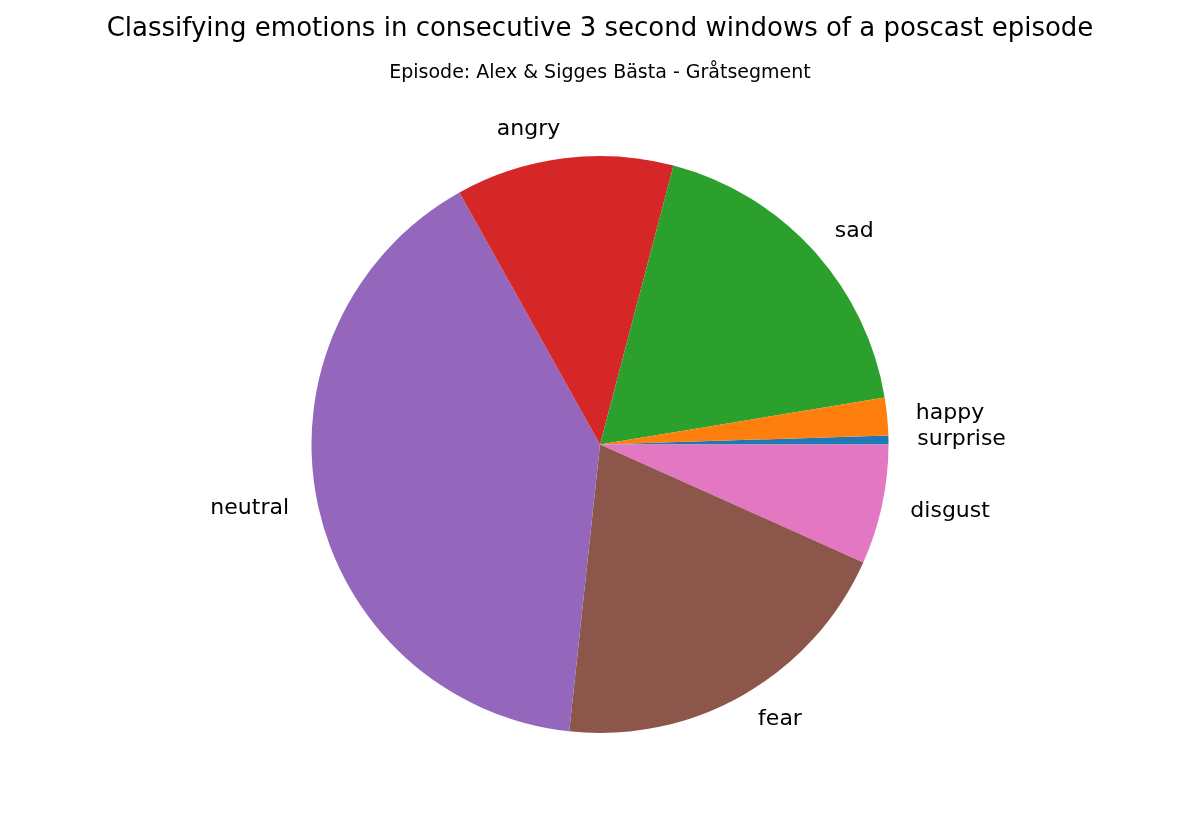 This screenshot has height=818, width=1200. I want to click on chart-subtitle: Episode: Alex & Sigges Bästa - Gråtsegment, so click(600, 70).